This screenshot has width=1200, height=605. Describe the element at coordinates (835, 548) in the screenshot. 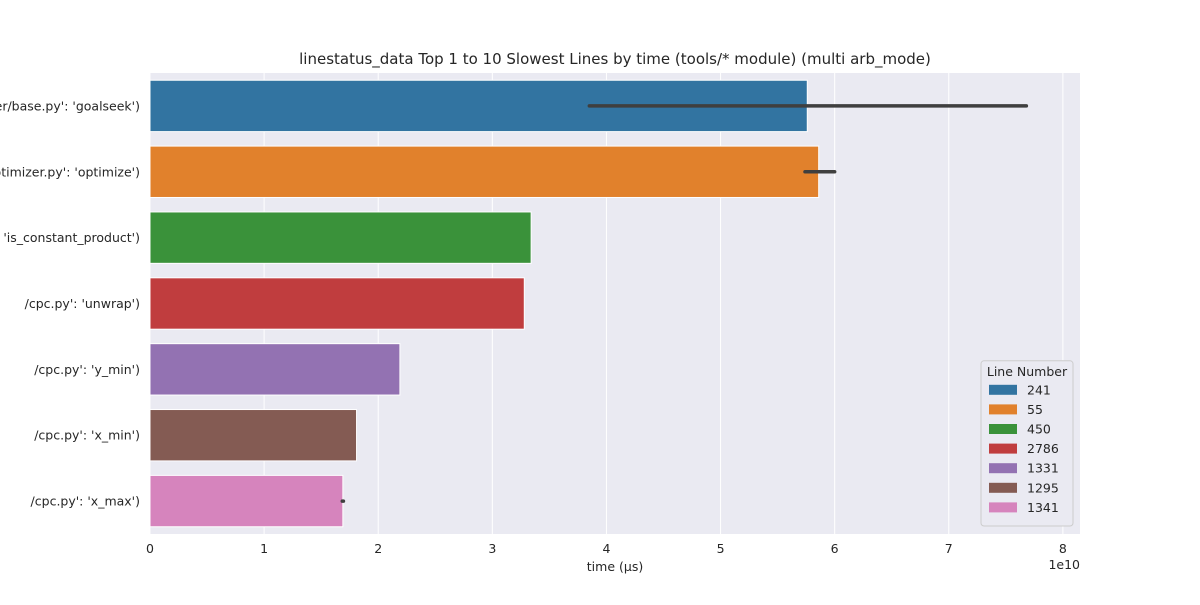

I see `x-tick-label: 6` at that location.